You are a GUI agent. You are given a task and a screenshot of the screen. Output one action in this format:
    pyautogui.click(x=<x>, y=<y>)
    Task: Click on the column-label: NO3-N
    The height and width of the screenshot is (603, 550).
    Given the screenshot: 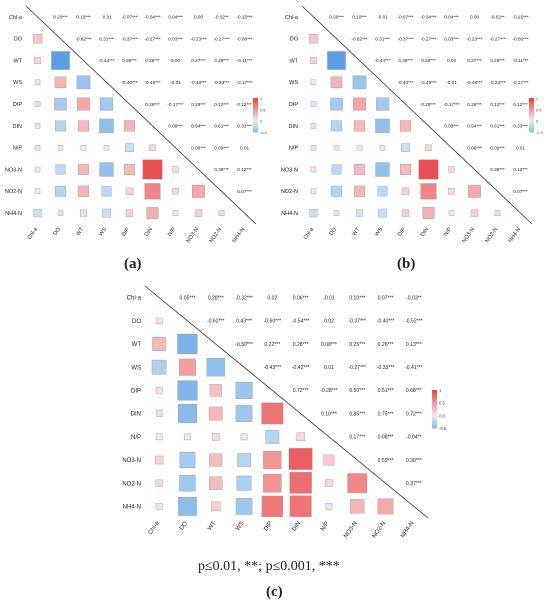 What is the action you would take?
    pyautogui.click(x=192, y=235)
    